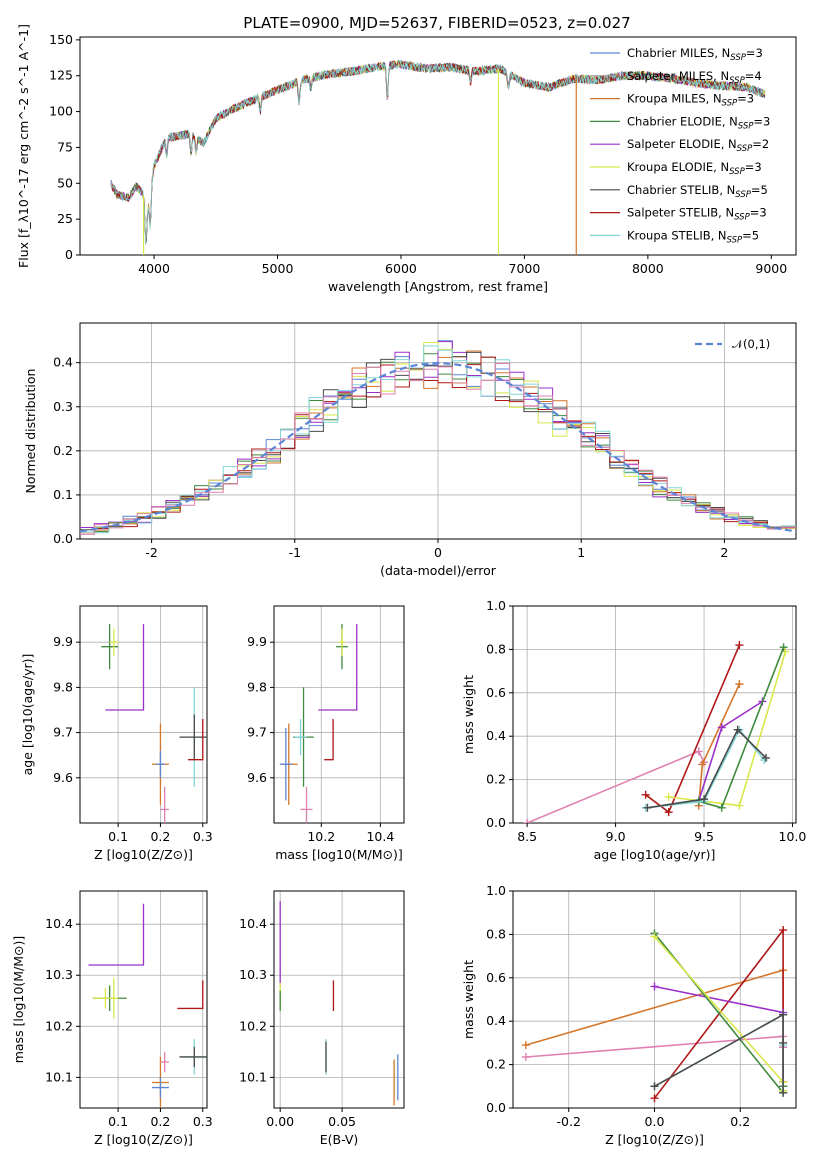 The width and height of the screenshot is (819, 1170). Describe the element at coordinates (704, 836) in the screenshot. I see `x-tick-label: 9.5` at that location.